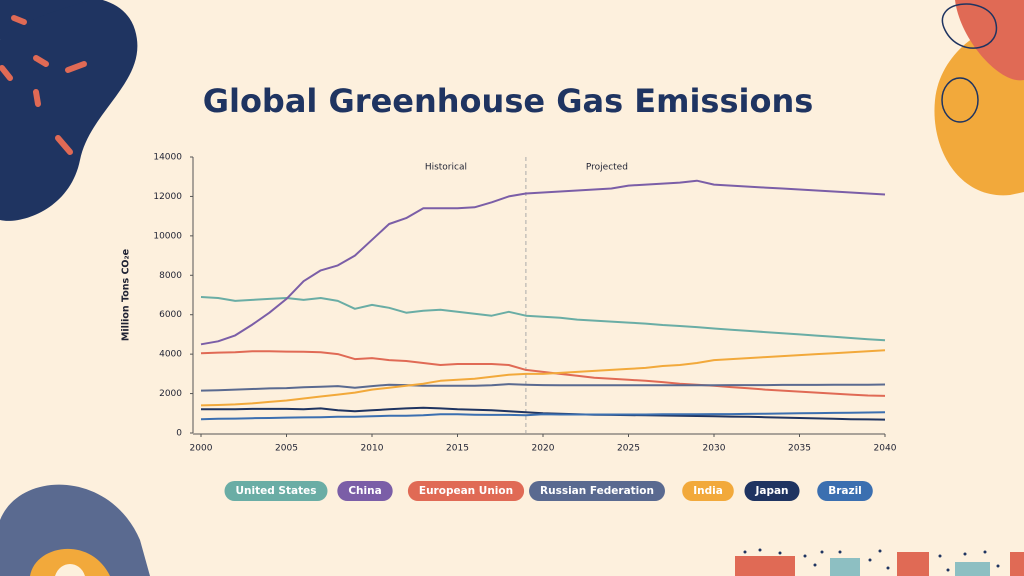  Describe the element at coordinates (508, 101) in the screenshot. I see `chart-title: Global Greenhouse Gas Emissions` at that location.